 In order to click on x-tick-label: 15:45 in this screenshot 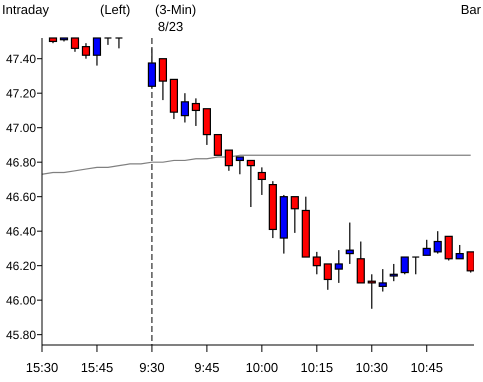, I will do `click(97, 367)`.